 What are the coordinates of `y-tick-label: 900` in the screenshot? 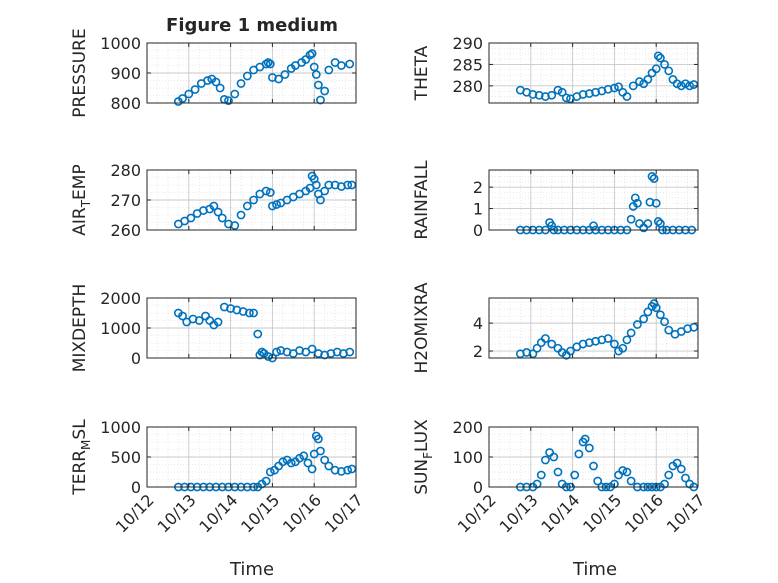 It's located at (125, 73).